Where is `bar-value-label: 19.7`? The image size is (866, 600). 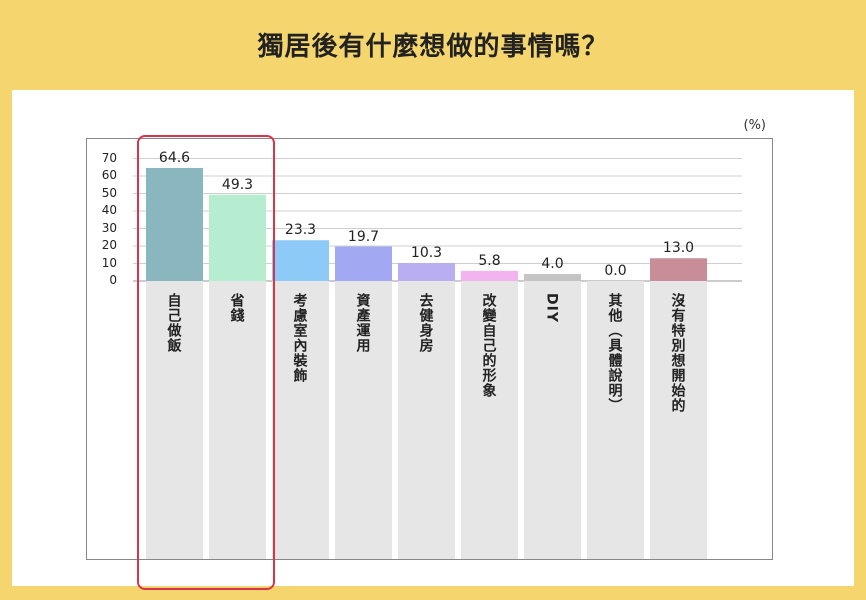 bar-value-label: 19.7 is located at coordinates (363, 236).